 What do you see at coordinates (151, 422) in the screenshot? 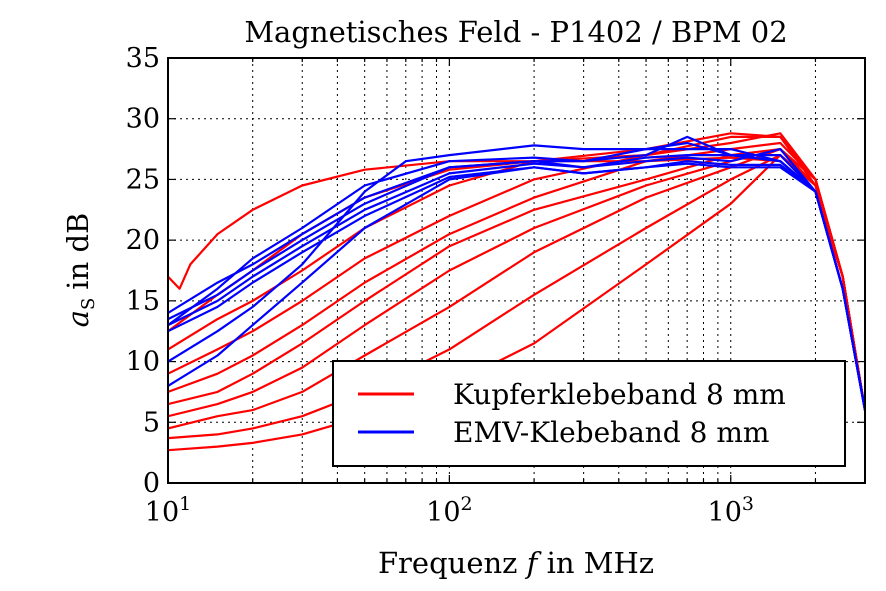
I see `y-tick-label: 5` at bounding box center [151, 422].